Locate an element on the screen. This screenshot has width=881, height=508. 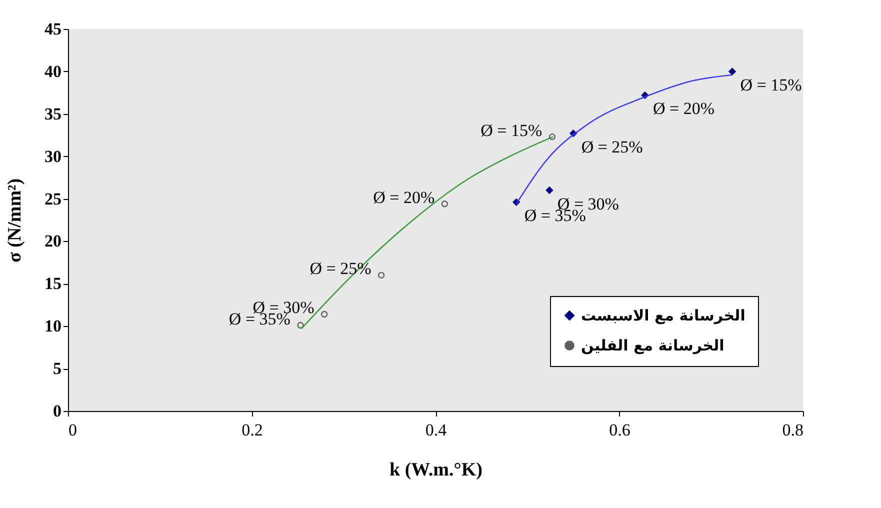
y-tick-label: 40 is located at coordinates (53, 71).